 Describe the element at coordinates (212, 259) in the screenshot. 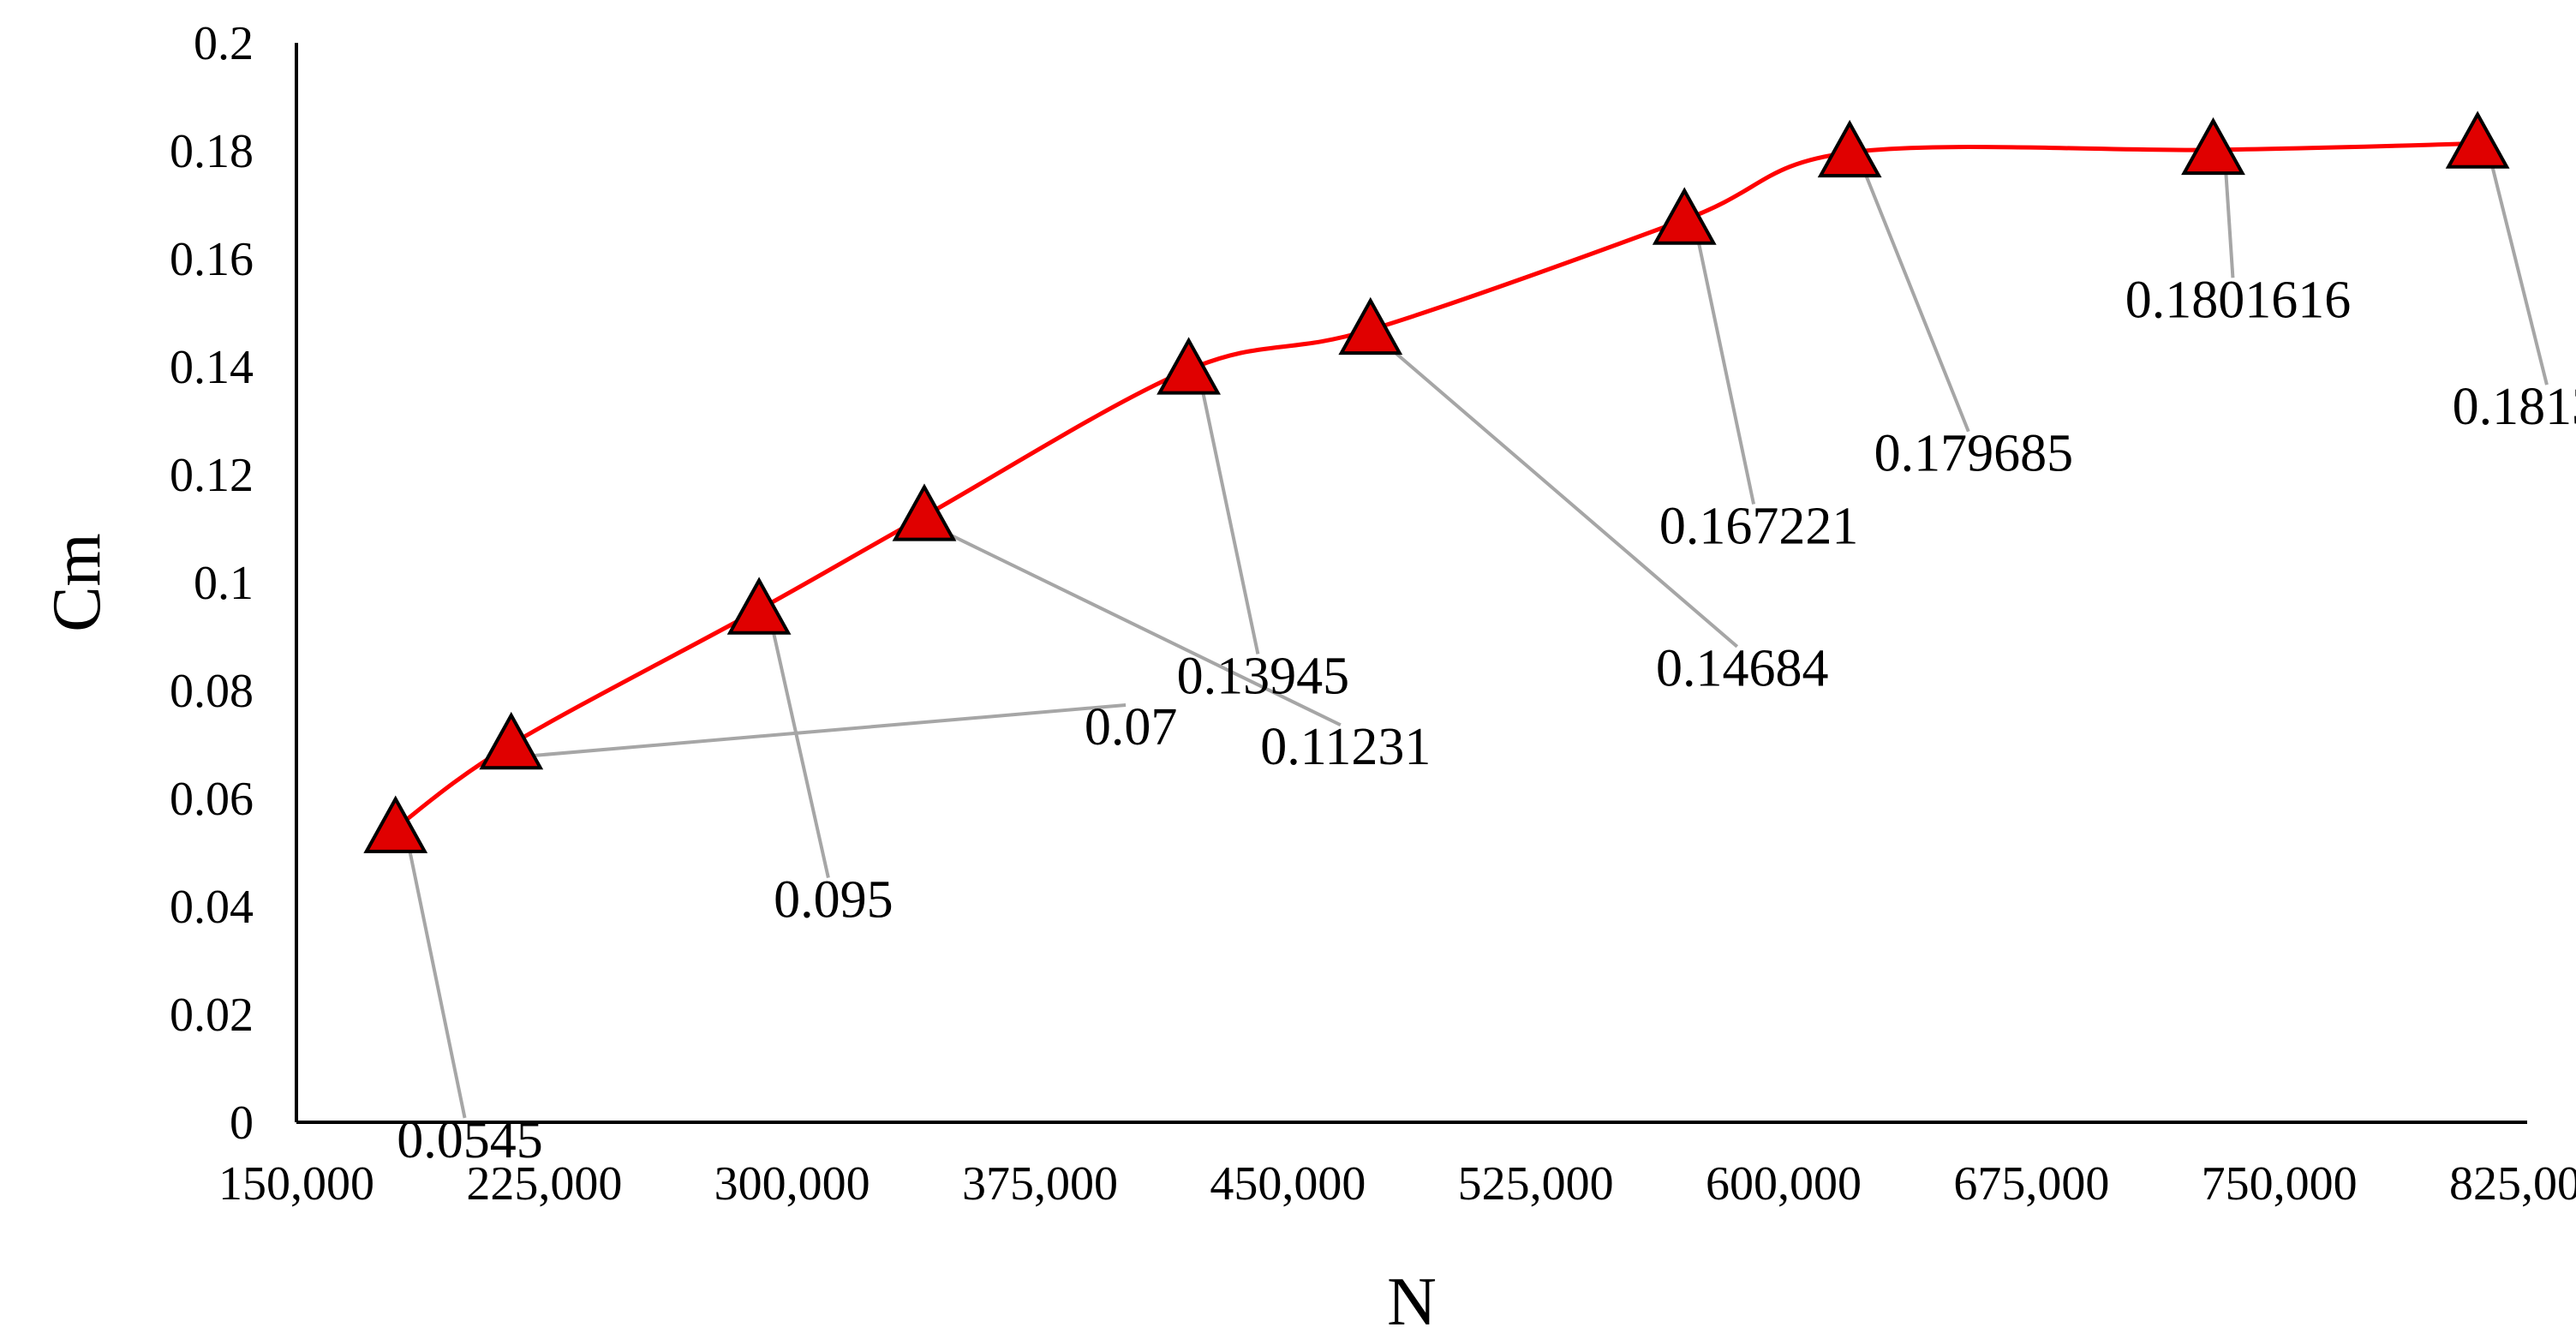

I see `y-tick-label: 0.16` at that location.